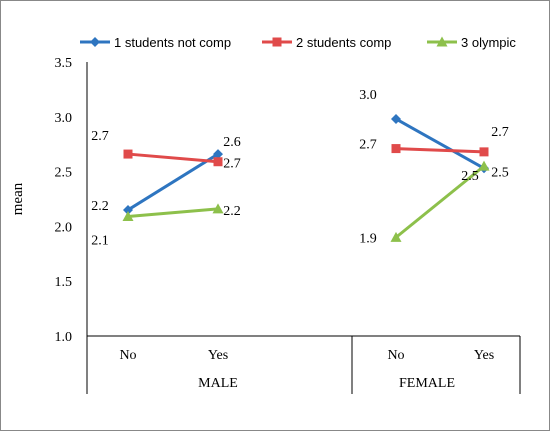 The width and height of the screenshot is (550, 431). I want to click on y-tick-label: 1.0, so click(64, 337).